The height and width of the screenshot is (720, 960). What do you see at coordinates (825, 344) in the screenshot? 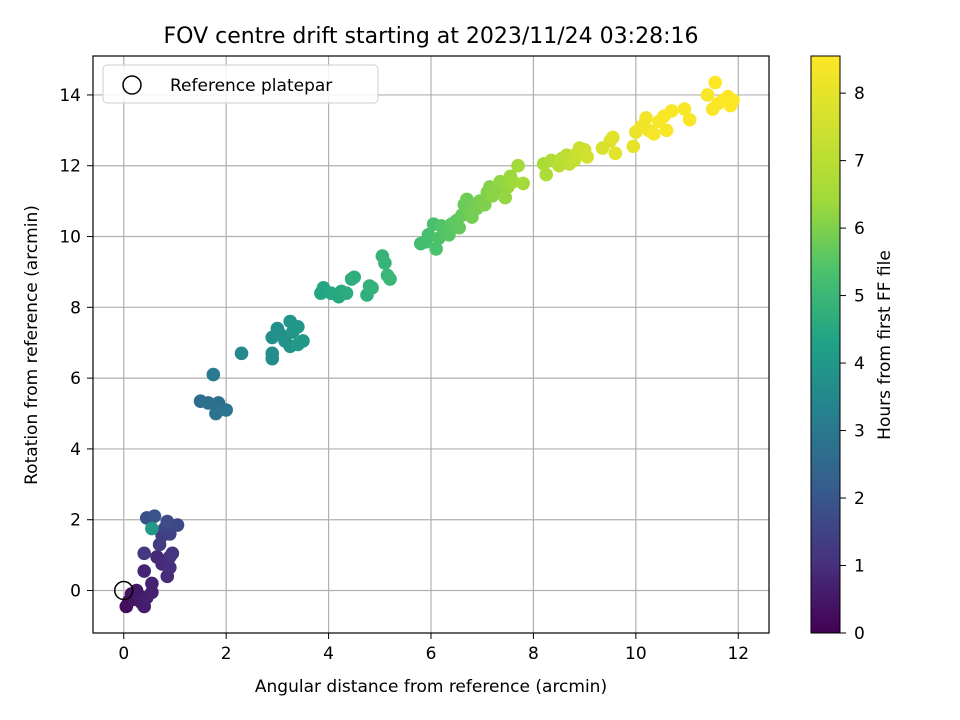
I see `colorbar-gradient` at bounding box center [825, 344].